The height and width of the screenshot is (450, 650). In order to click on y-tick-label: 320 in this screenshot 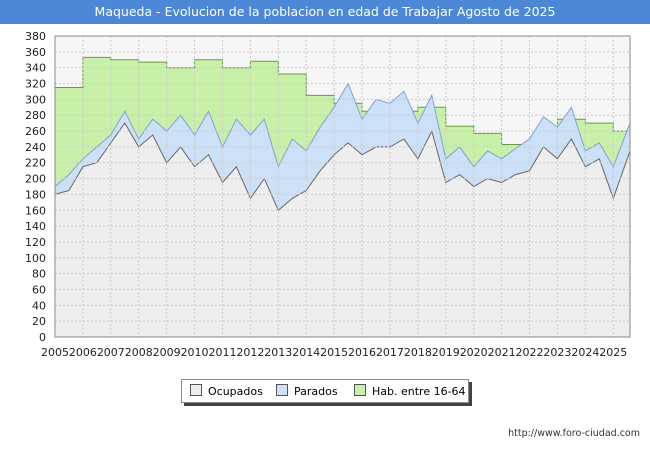, I will do `click(35, 84)`.